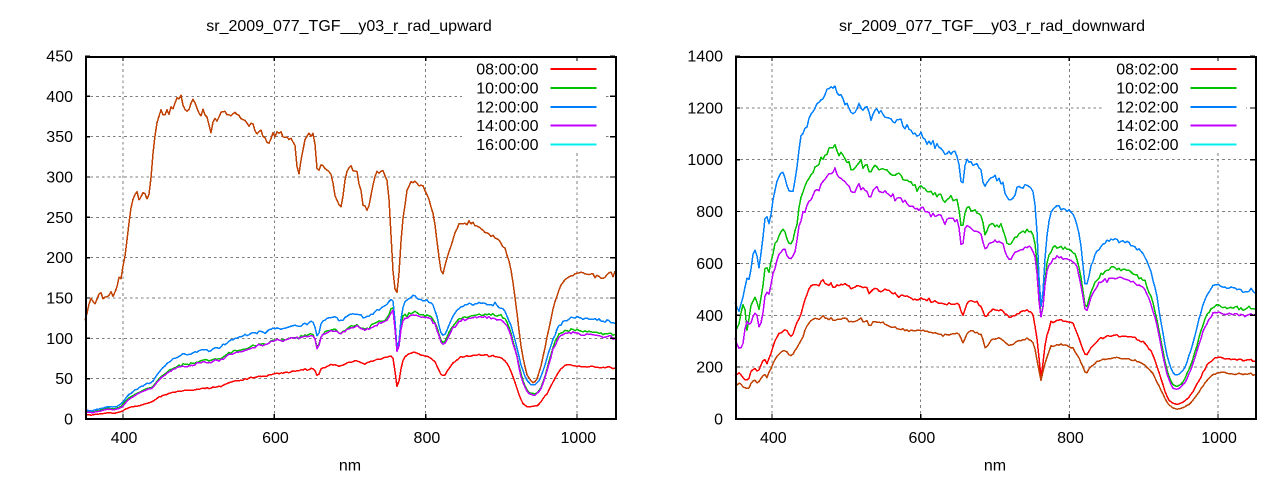 The width and height of the screenshot is (1280, 480). What do you see at coordinates (59, 178) in the screenshot?
I see `svg-text: 300` at bounding box center [59, 178].